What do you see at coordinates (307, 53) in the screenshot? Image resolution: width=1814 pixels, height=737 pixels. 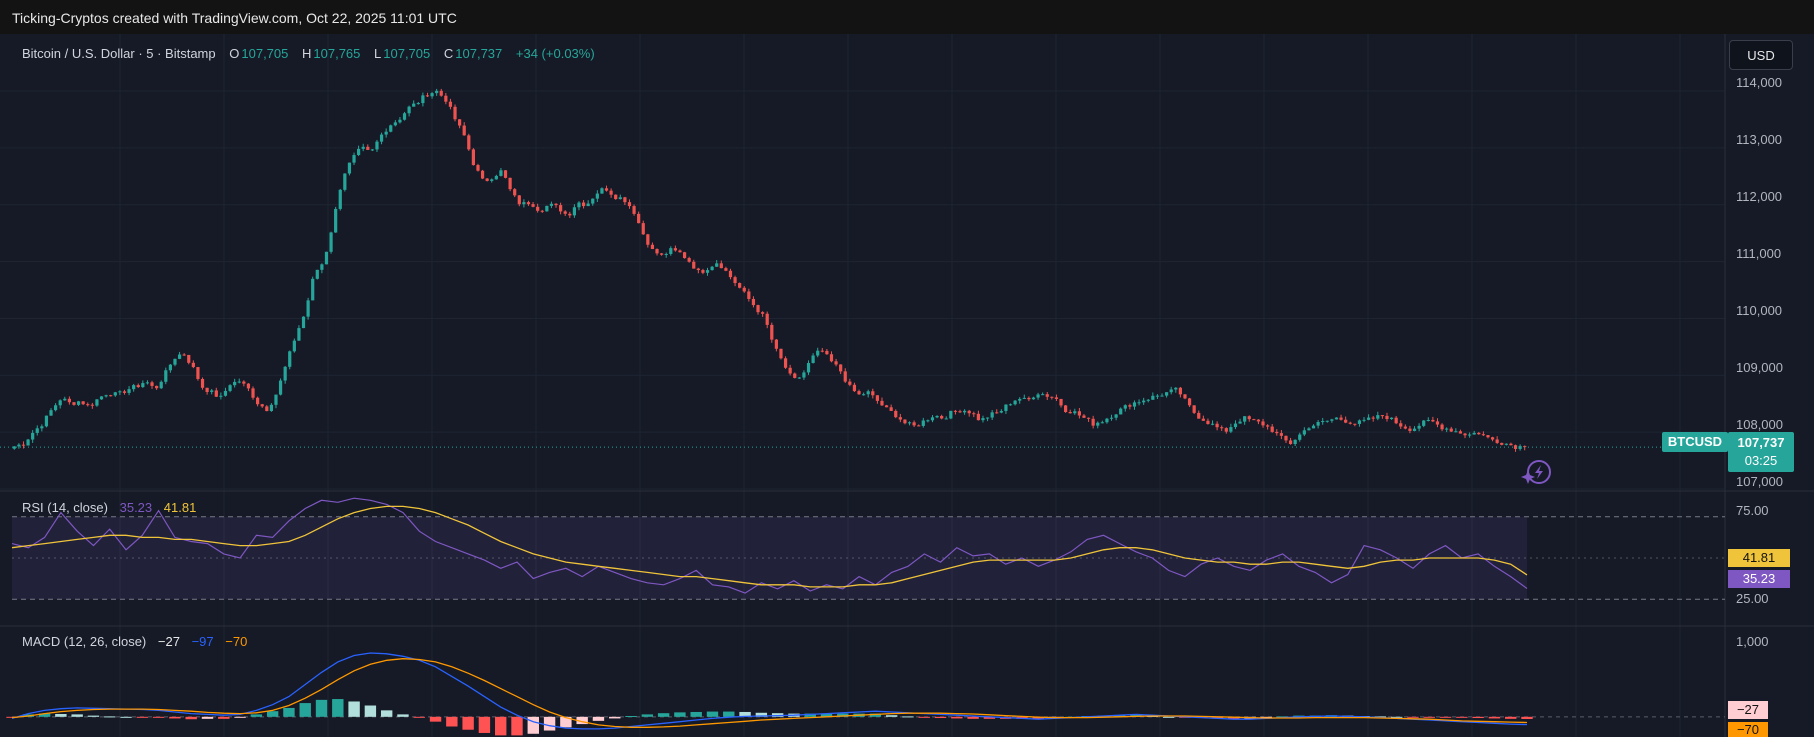 I see `high-label: H` at bounding box center [307, 53].